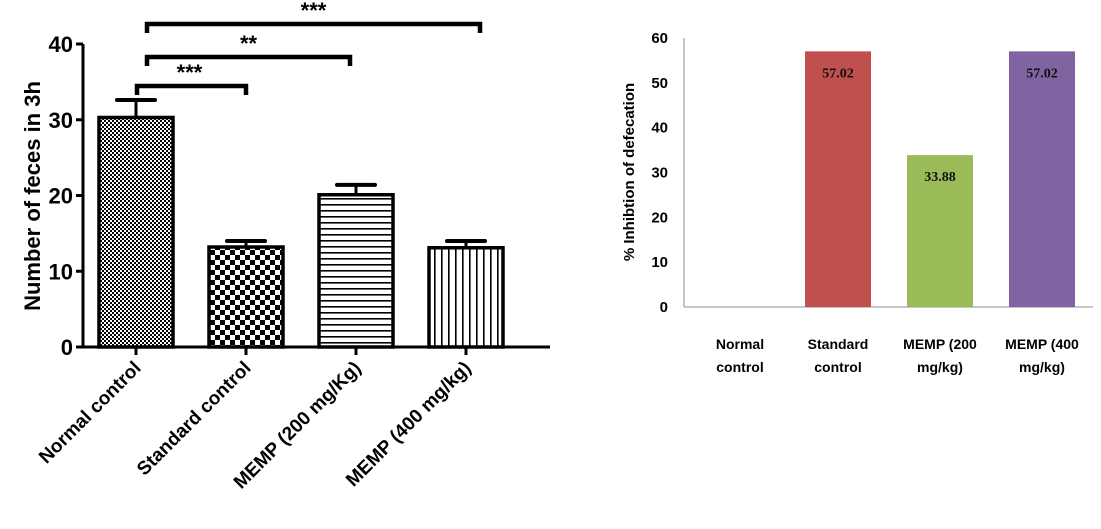  I want to click on right-x-tick-label: Normal, so click(740, 344).